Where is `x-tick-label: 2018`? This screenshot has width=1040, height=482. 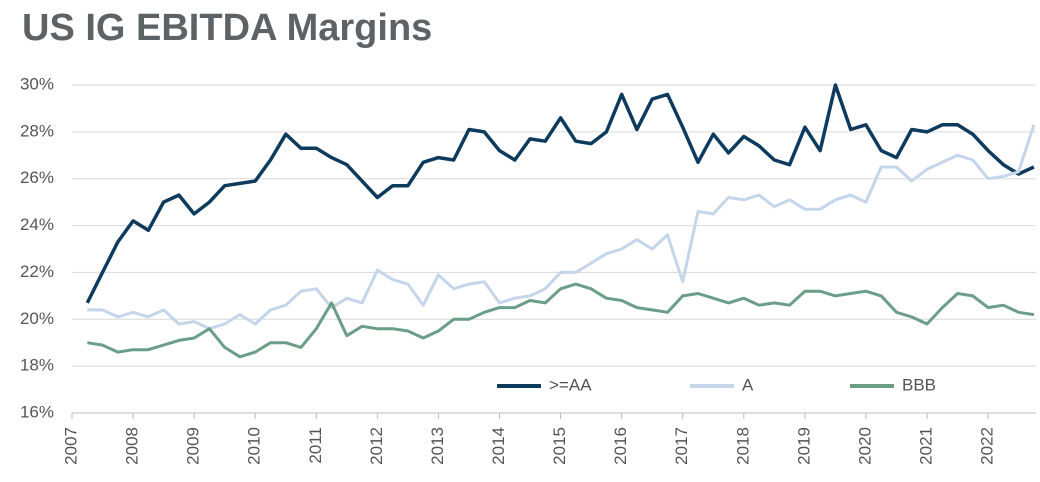
x-tick-label: 2018 is located at coordinates (742, 446).